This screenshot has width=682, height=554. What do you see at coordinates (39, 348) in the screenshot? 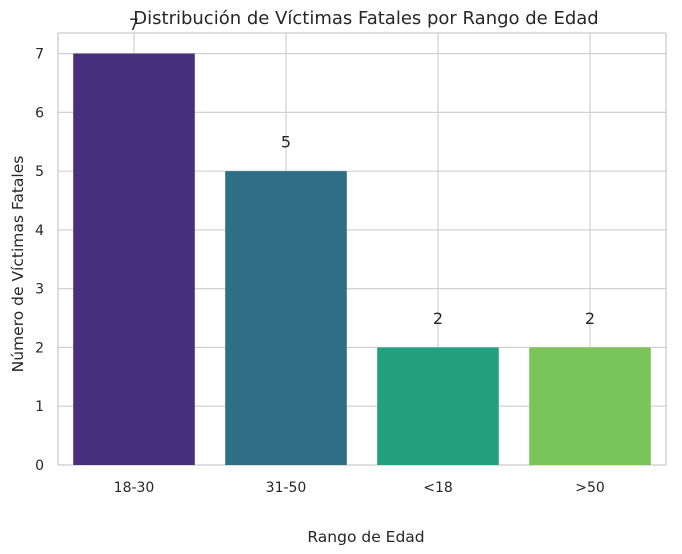
I see `y-tick-label-2: 2` at bounding box center [39, 348].